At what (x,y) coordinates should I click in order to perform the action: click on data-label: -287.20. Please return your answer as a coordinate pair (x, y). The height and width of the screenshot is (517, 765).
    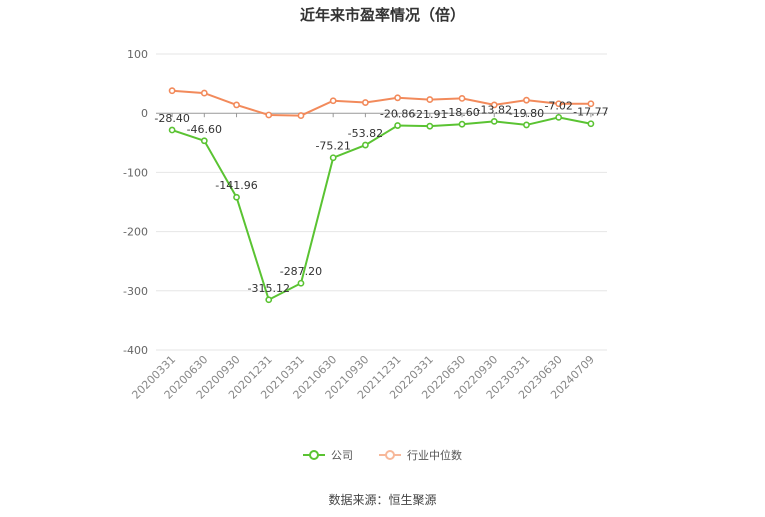
    Looking at the image, I should click on (301, 271).